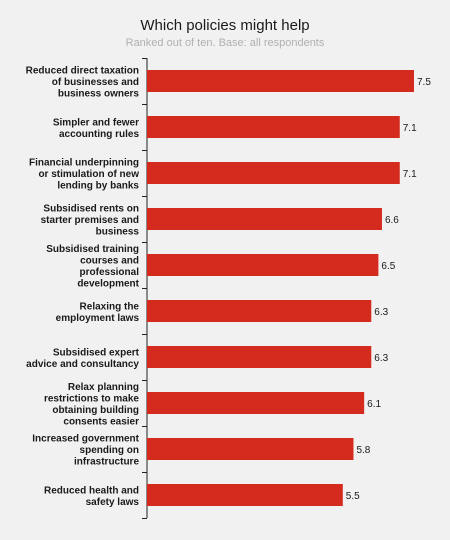  I want to click on value-label: 7.5, so click(424, 82).